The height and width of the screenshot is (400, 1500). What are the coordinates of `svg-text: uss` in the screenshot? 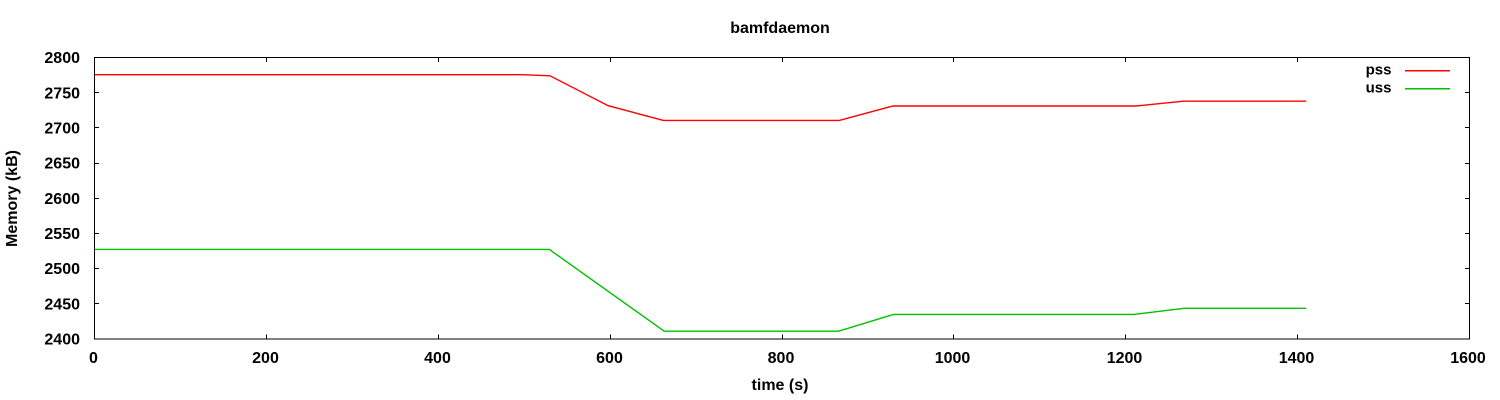 It's located at (1379, 88).